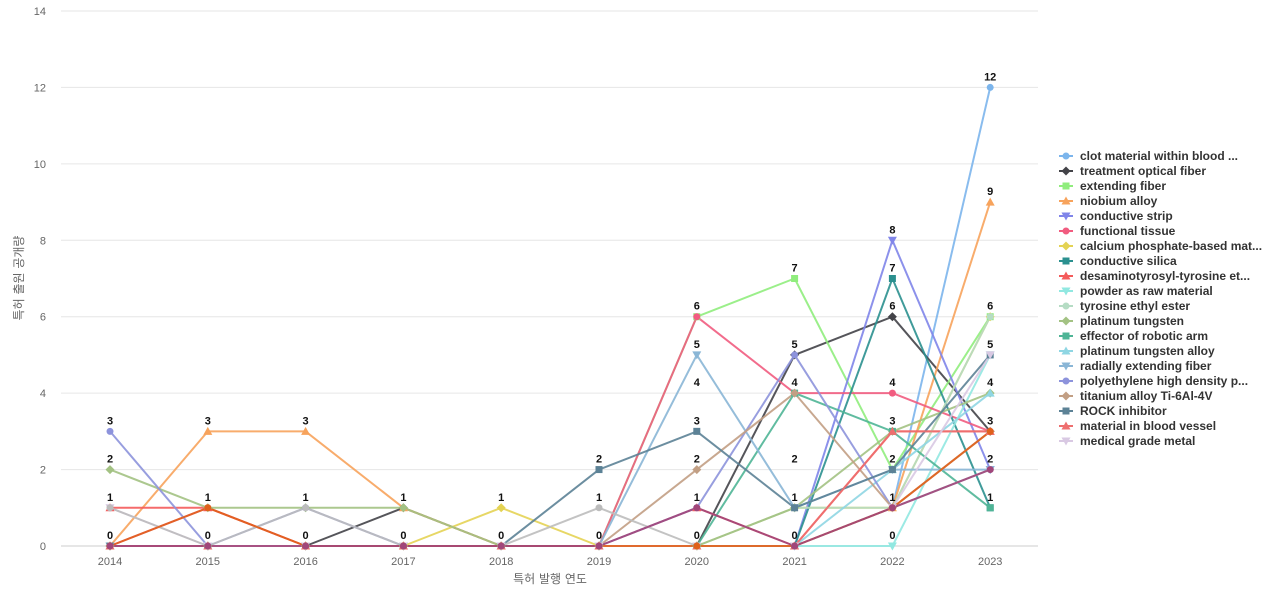 Image resolution: width=1280 pixels, height=600 pixels. What do you see at coordinates (1136, 291) in the screenshot?
I see `legend-item: powder as raw material` at bounding box center [1136, 291].